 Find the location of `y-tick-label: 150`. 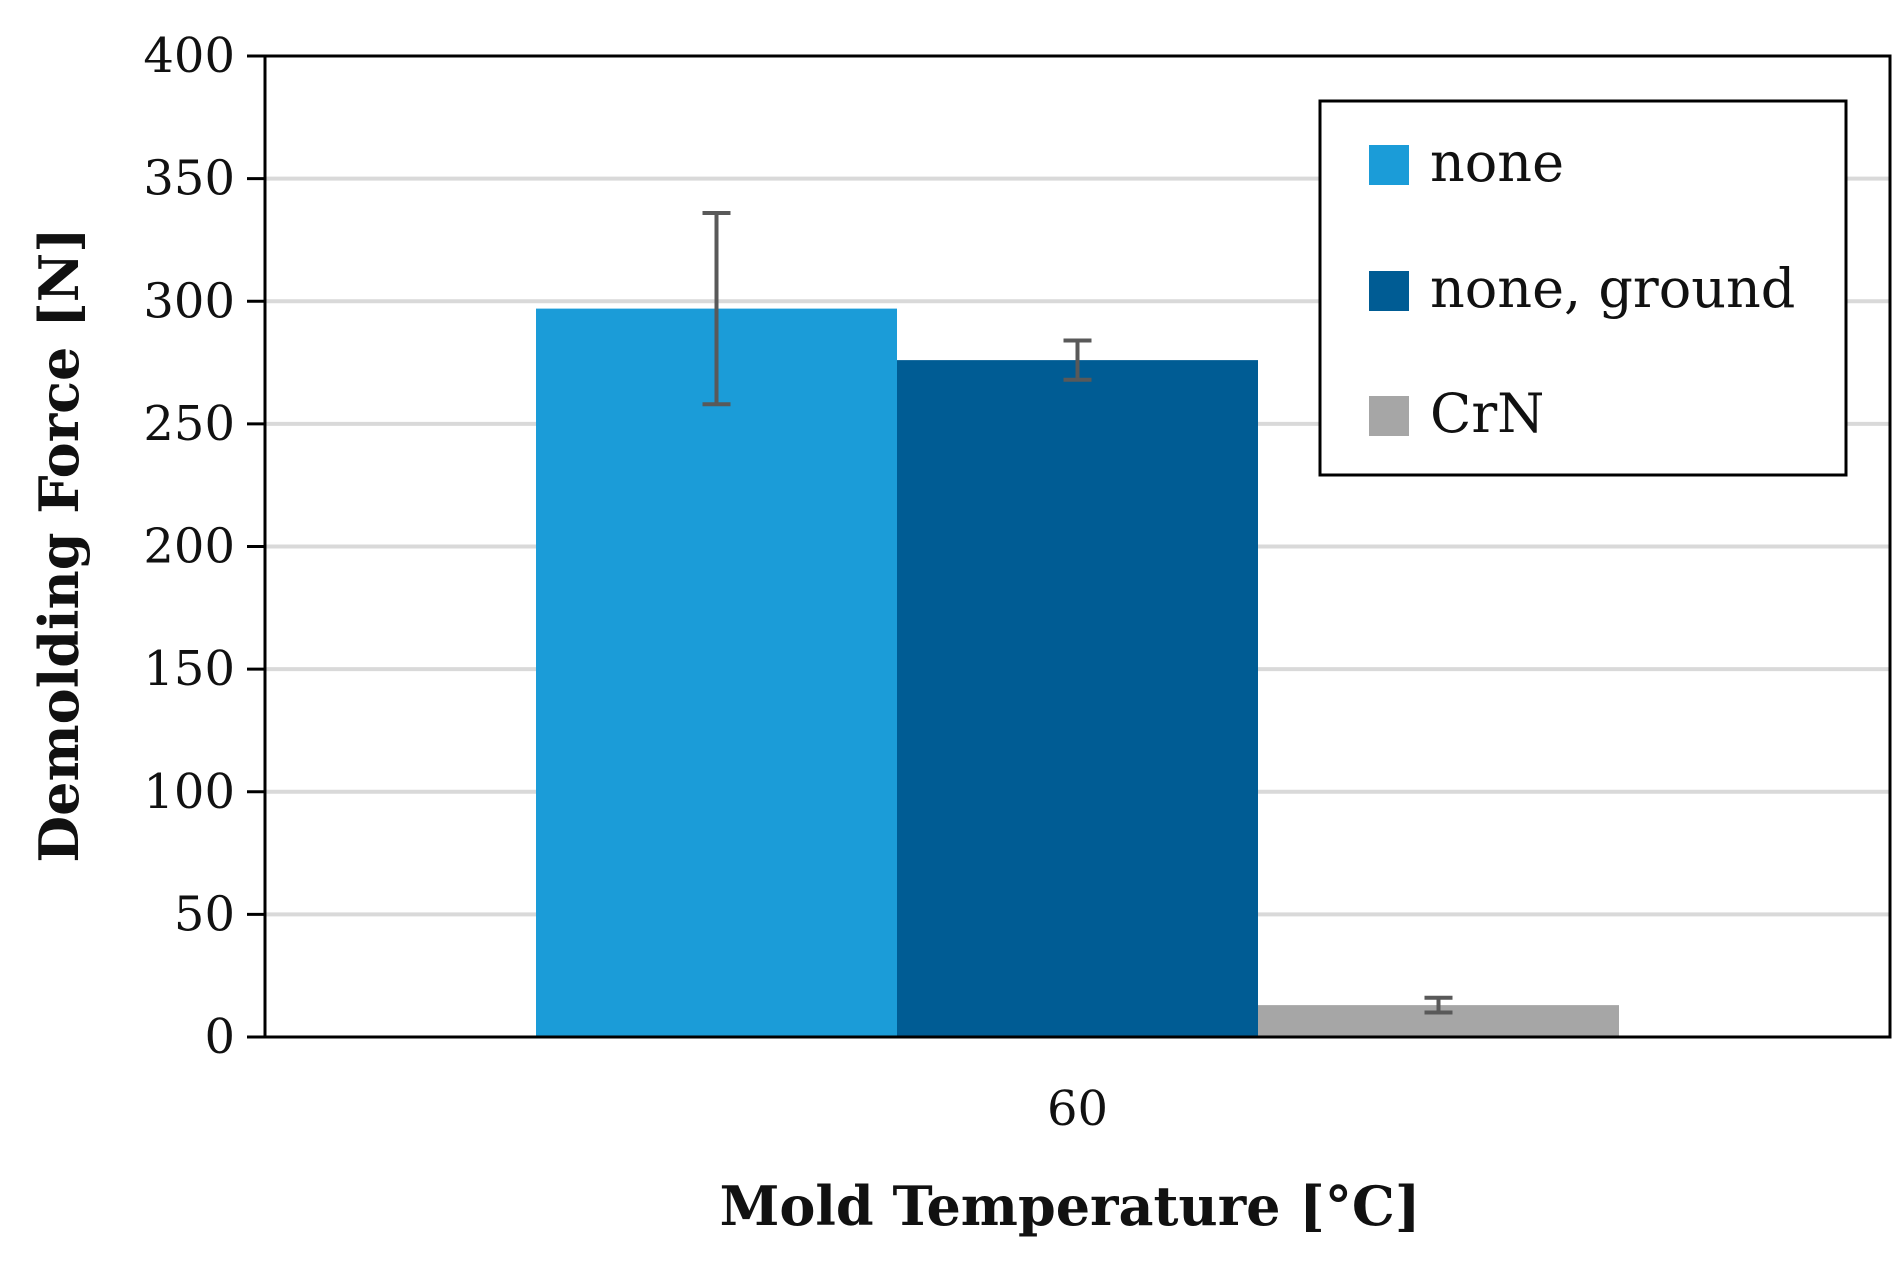

y-tick-label: 150 is located at coordinates (189, 669).